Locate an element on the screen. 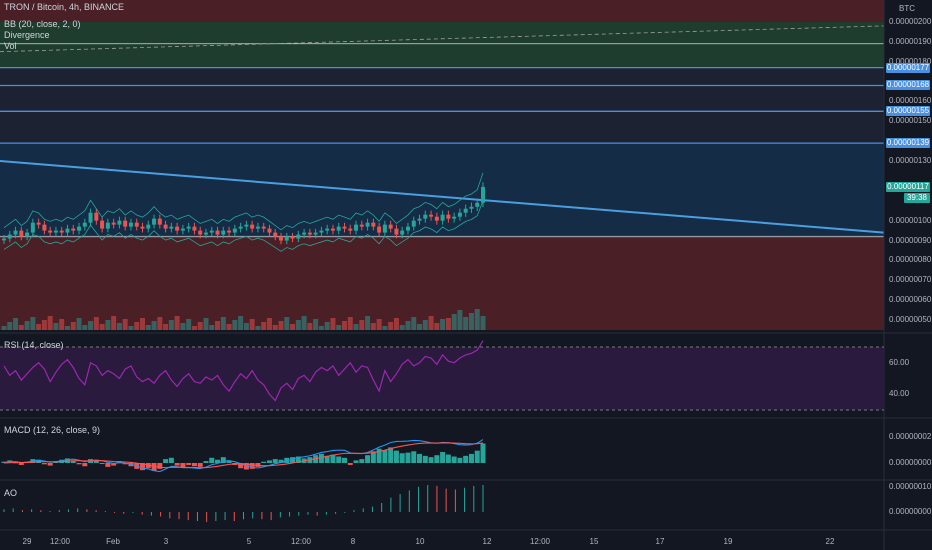 This screenshot has height=550, width=932. price-label-last-price: 0.00000117 is located at coordinates (908, 186).